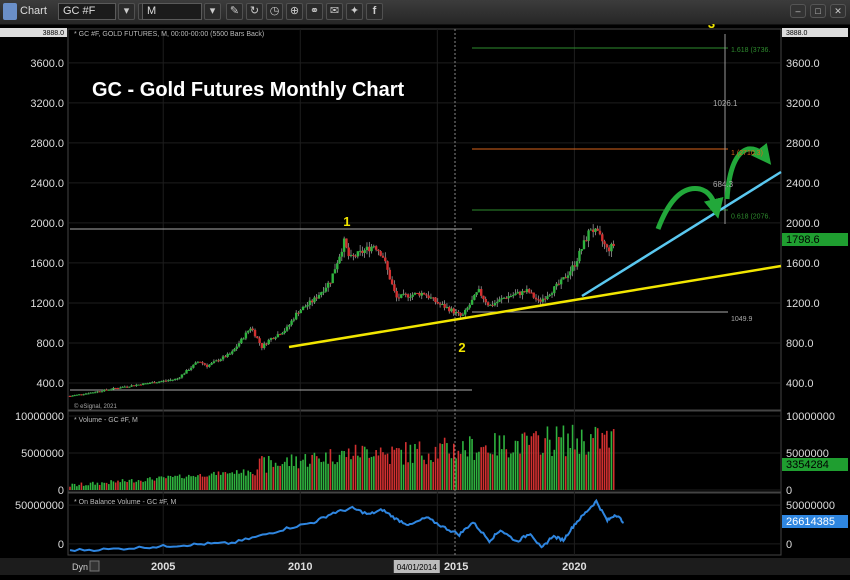 This screenshot has height=580, width=850. I want to click on facebook-icon: f, so click(374, 11).